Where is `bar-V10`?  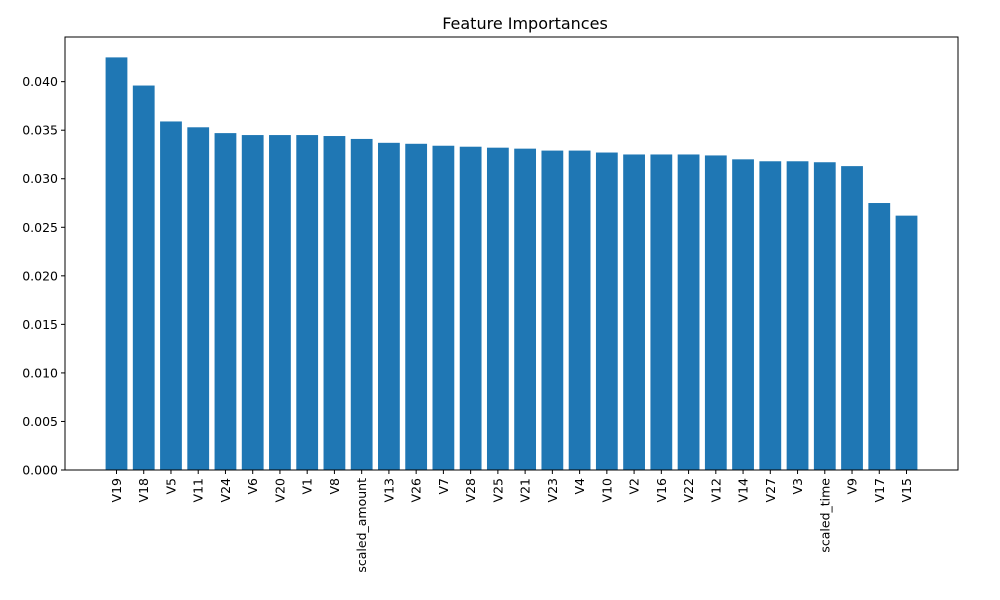
bar-V10 is located at coordinates (606, 311).